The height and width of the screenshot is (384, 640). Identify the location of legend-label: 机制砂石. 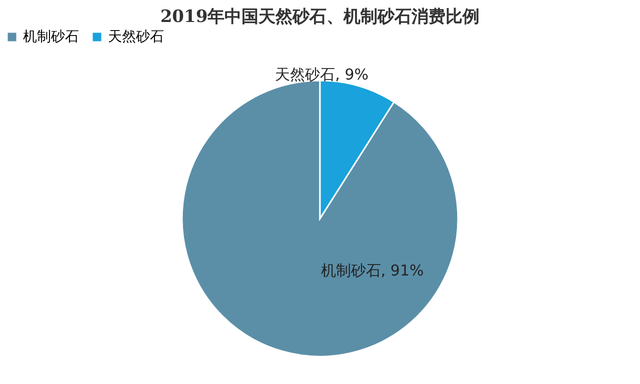
(51, 37).